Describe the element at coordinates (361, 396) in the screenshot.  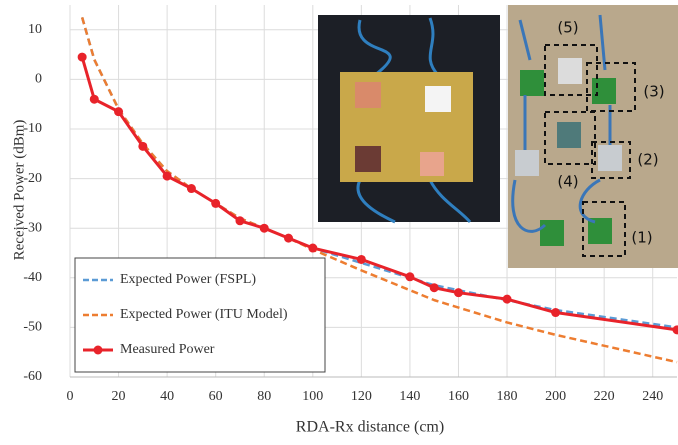
I see `x-tick-label: 120` at that location.